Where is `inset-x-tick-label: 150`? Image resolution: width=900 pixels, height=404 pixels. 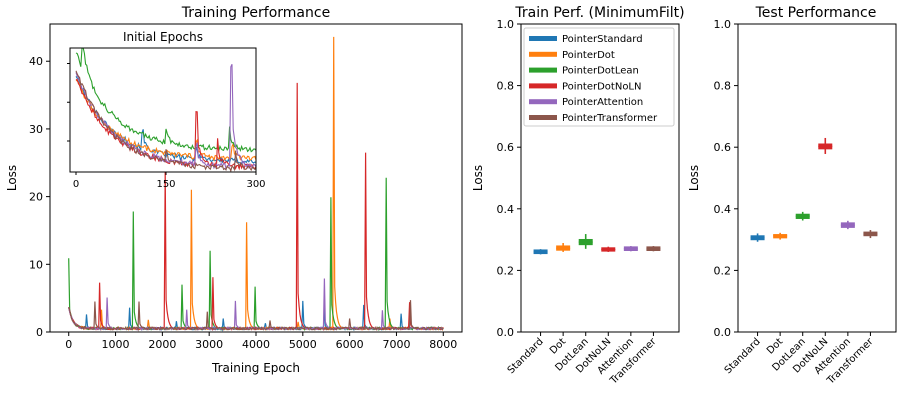
inset-x-tick-label: 150 is located at coordinates (165, 184).